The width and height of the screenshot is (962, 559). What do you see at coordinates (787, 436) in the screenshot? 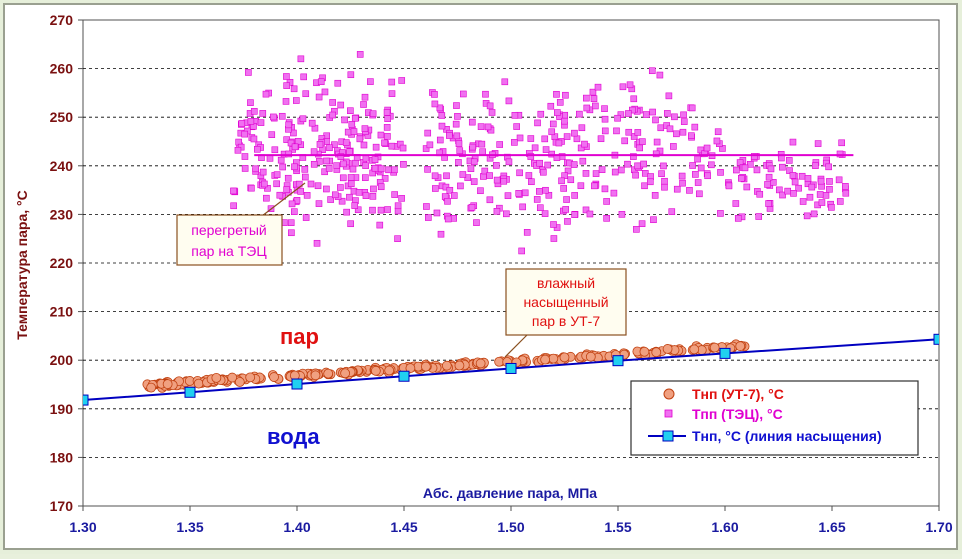
I see `legend-label-saturation: Тнп, °С (линия насыщения)` at bounding box center [787, 436].